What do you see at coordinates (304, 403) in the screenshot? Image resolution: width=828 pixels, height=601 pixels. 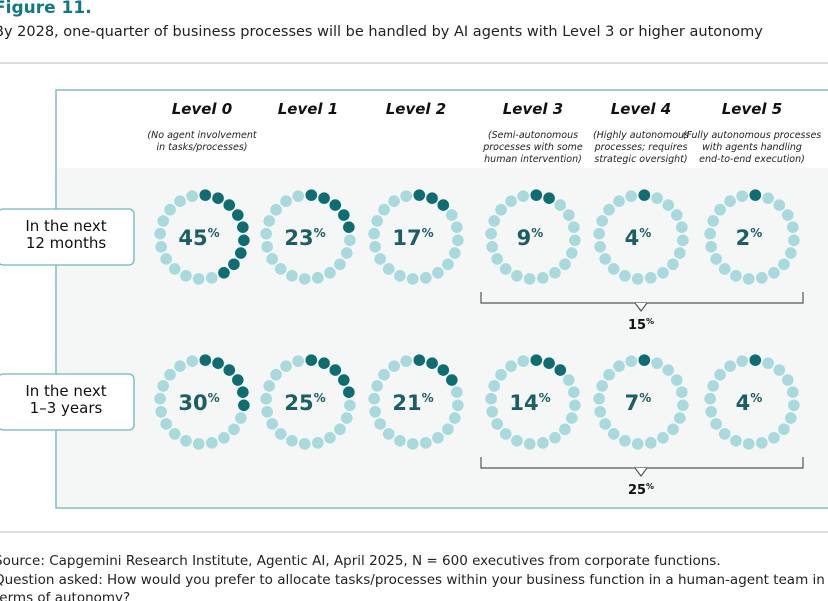 I see `percent-value: 25%` at bounding box center [304, 403].